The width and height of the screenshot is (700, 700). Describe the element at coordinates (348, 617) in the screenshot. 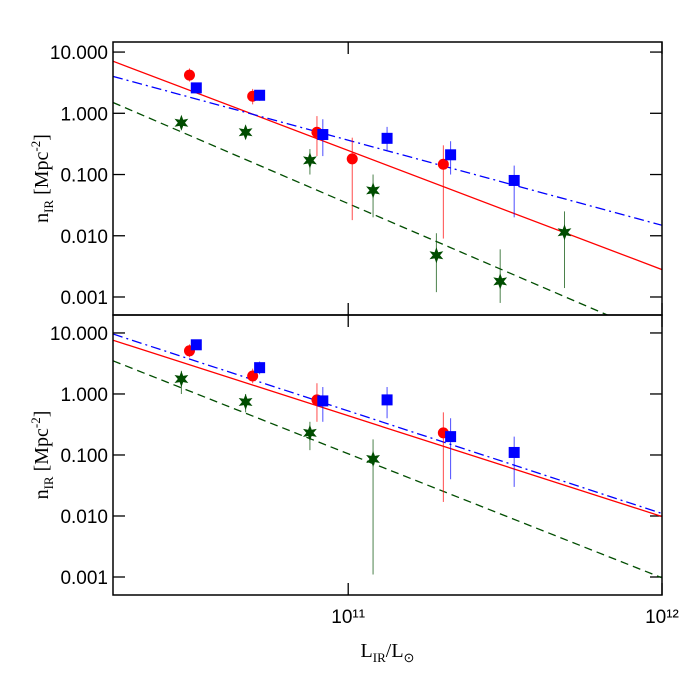

I see `x-tick-label: 10¹¹` at that location.